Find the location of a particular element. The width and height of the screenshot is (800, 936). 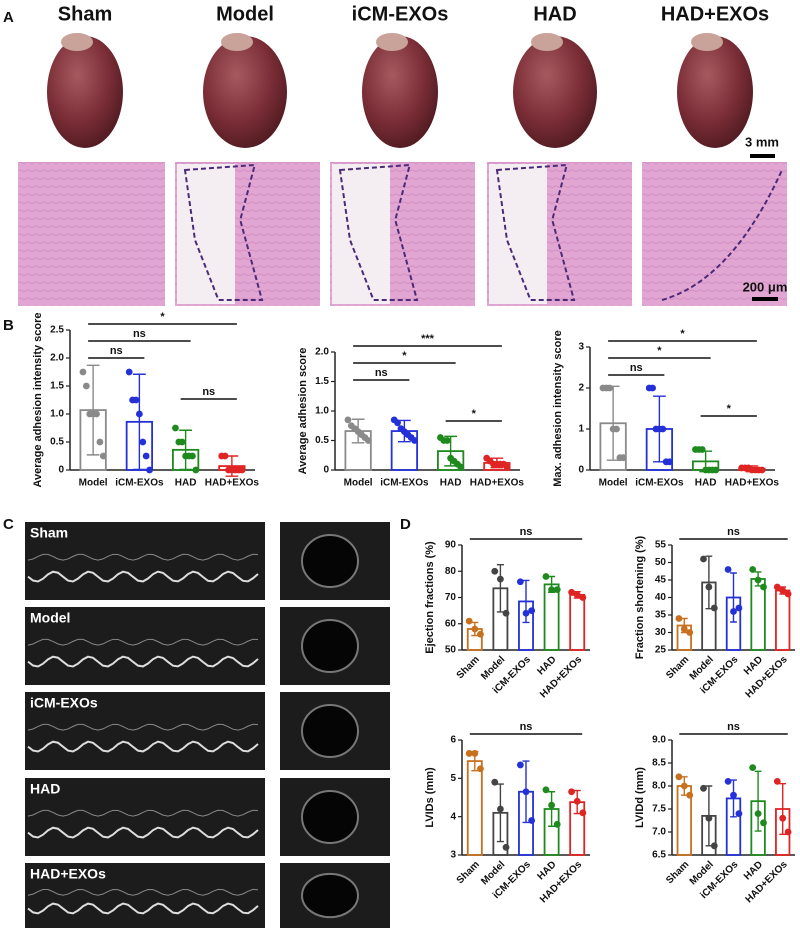

y-tick-label: 50 is located at coordinates (661, 562).